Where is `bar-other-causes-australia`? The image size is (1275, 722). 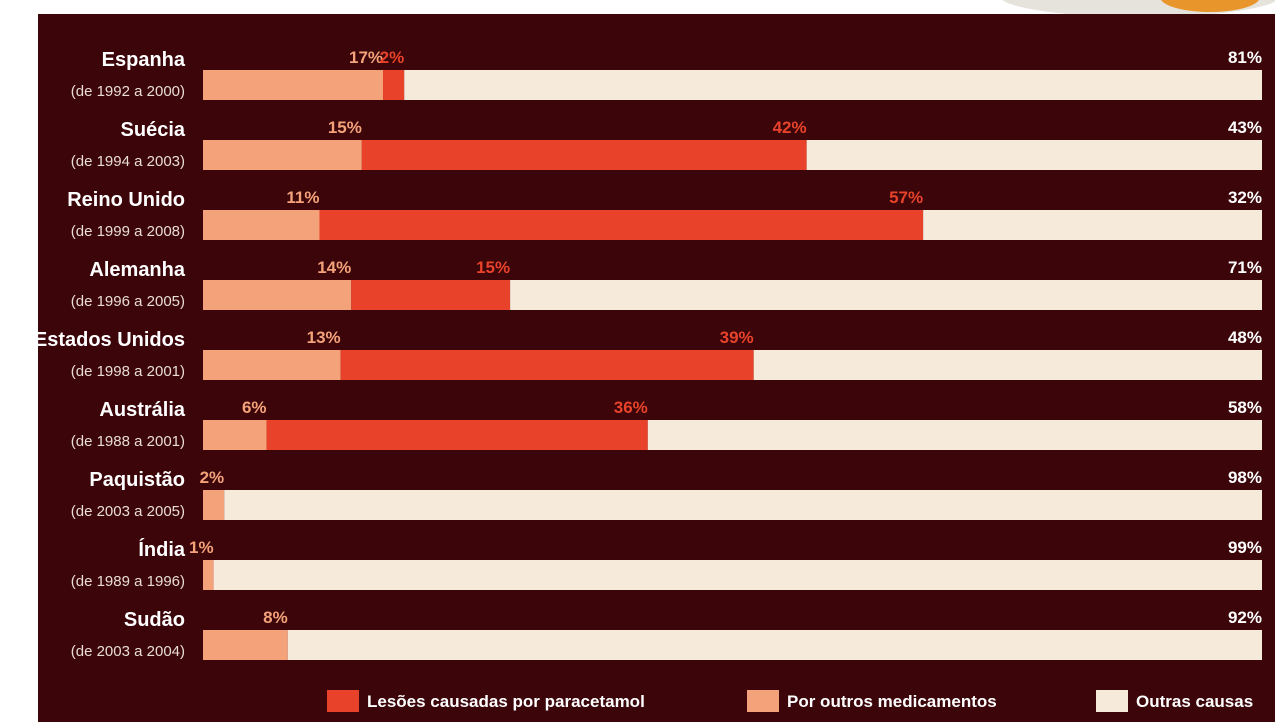 bar-other-causes-australia is located at coordinates (954, 435).